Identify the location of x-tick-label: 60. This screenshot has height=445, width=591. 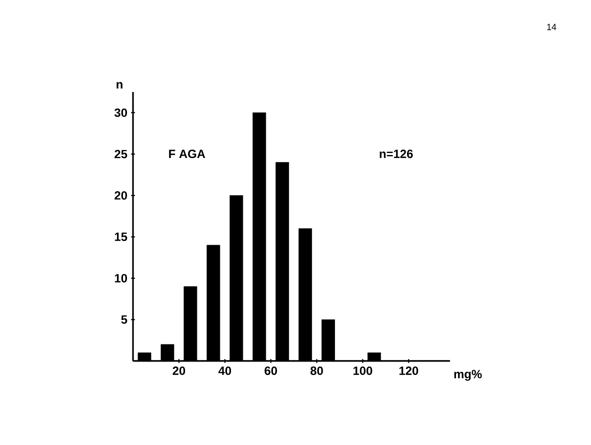
(270, 370).